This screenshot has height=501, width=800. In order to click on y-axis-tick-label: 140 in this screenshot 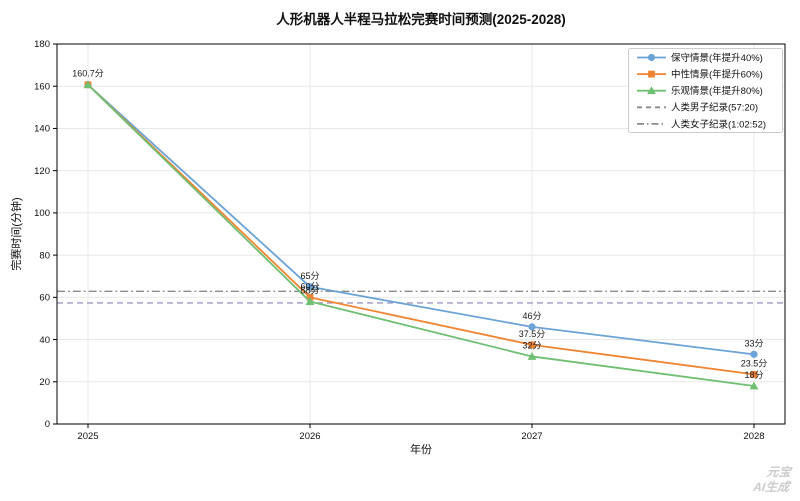, I will do `click(42, 129)`.